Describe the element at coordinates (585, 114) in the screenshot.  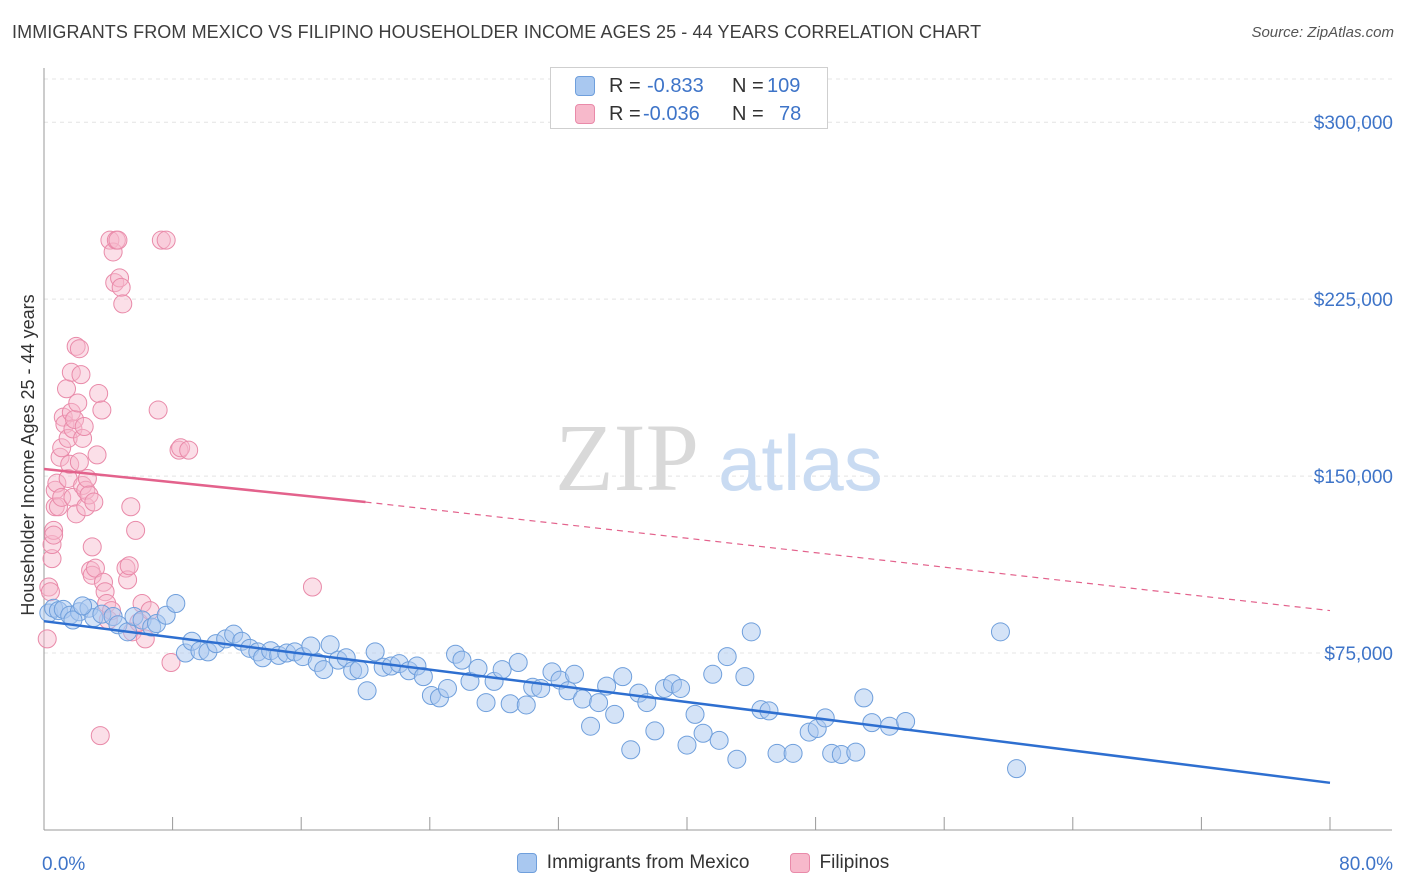
I see `filipino-swatch` at that location.